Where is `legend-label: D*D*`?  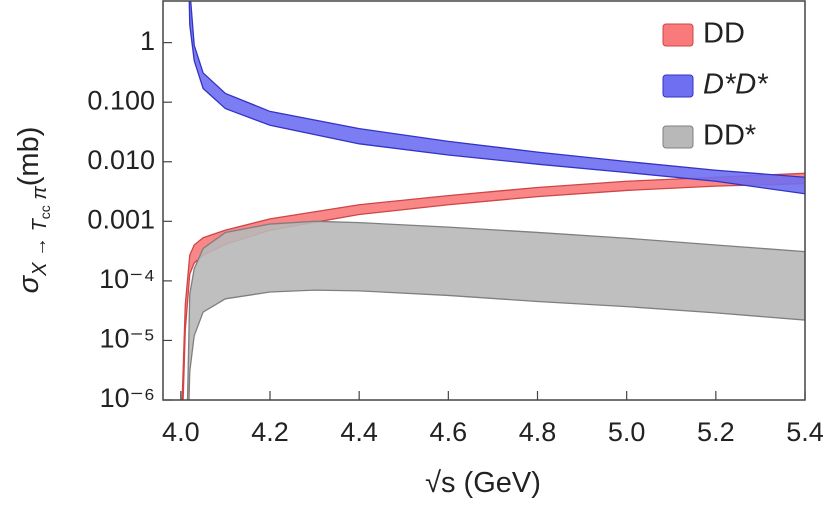 legend-label: D*D* is located at coordinates (736, 85).